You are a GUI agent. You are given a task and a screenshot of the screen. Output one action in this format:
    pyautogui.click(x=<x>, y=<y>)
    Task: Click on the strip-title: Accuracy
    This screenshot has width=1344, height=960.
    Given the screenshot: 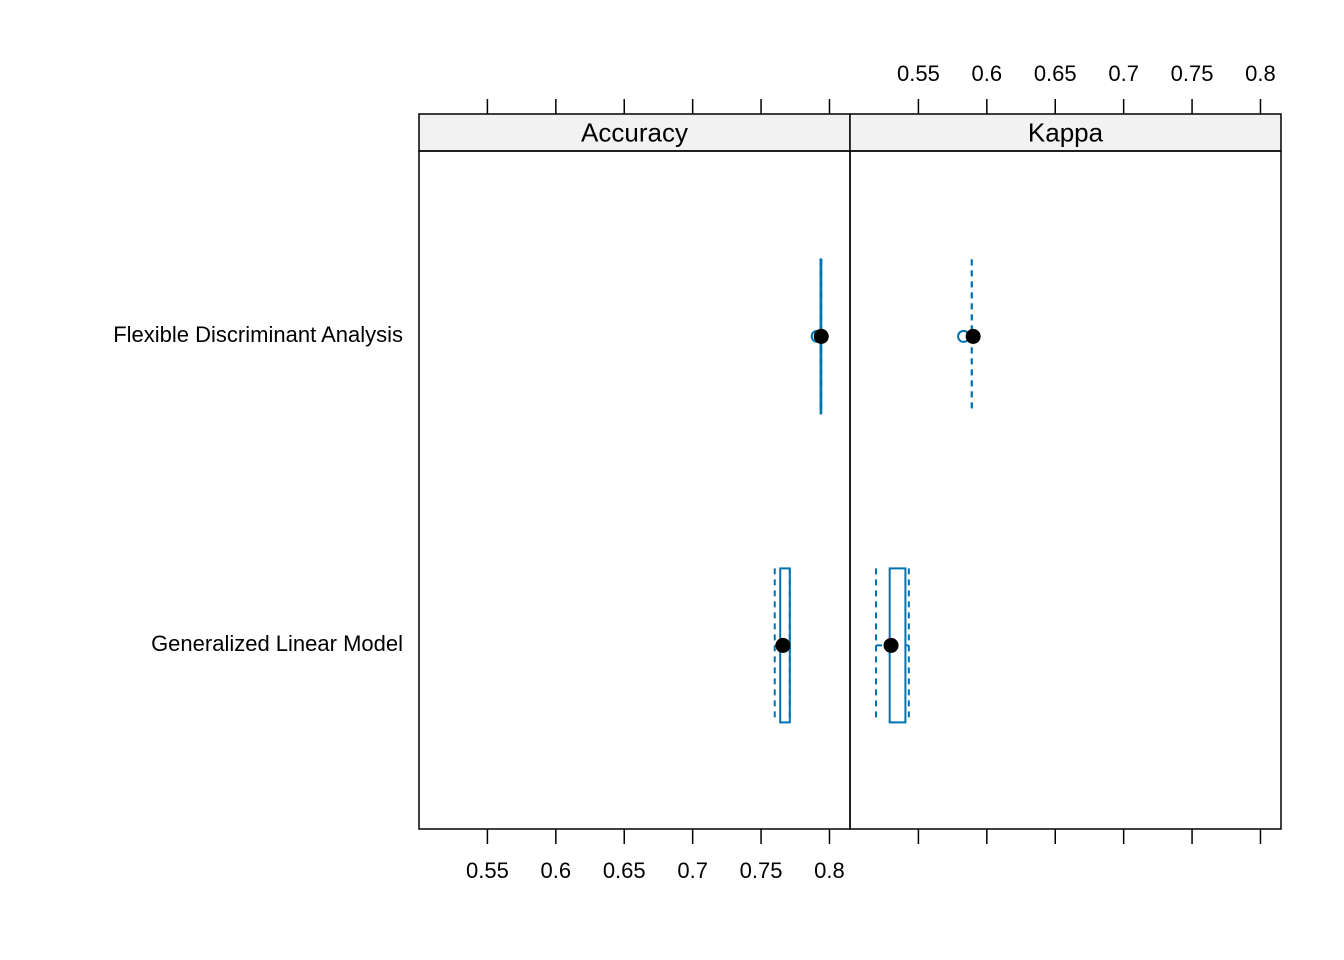 What is the action you would take?
    pyautogui.click(x=634, y=132)
    